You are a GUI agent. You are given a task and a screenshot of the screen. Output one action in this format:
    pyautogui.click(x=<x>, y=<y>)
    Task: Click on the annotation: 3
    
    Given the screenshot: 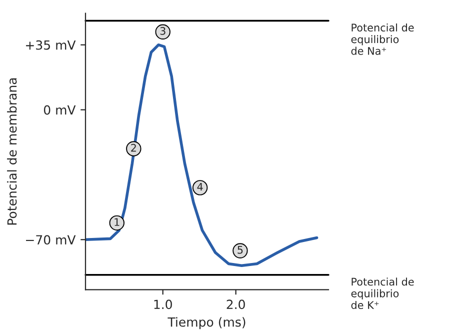 What is the action you would take?
    pyautogui.click(x=163, y=31)
    